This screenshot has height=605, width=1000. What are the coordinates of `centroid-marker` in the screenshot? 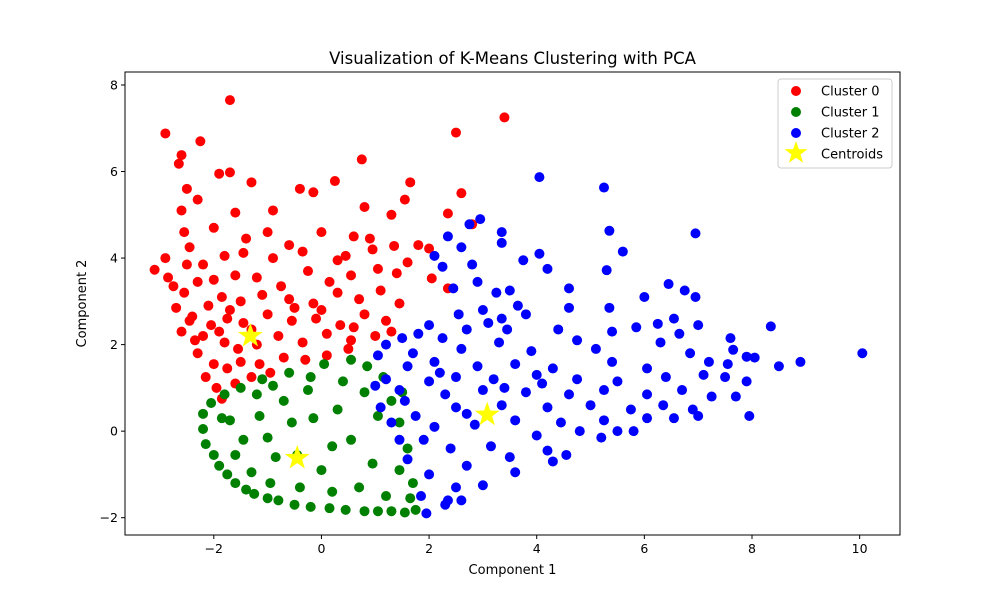 It's located at (487, 413).